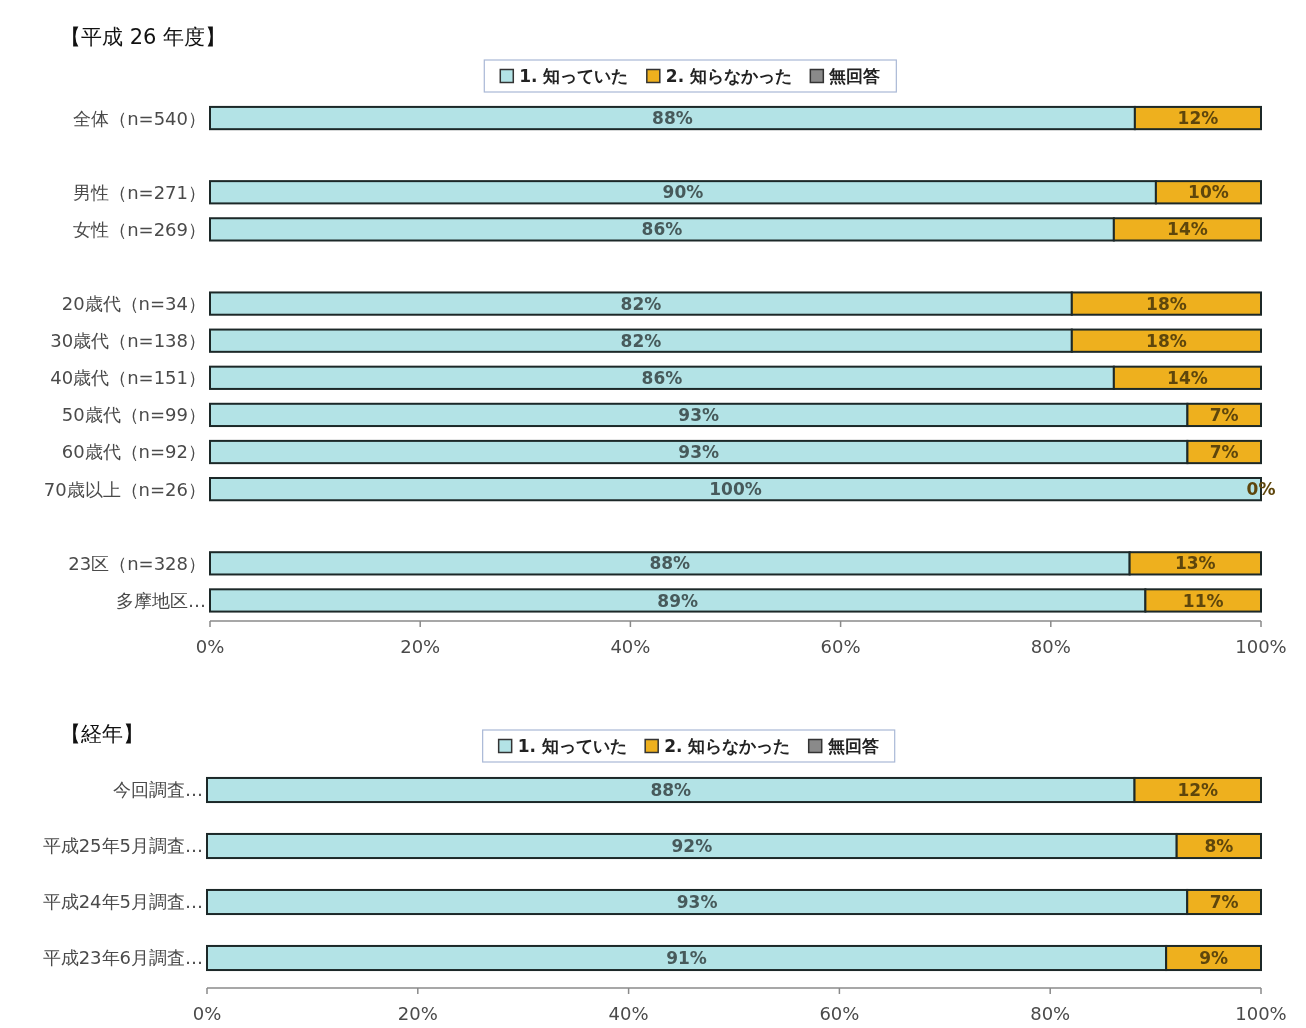 Image resolution: width=1306 pixels, height=1028 pixels. What do you see at coordinates (1195, 563) in the screenshot?
I see `data-label: 13%` at bounding box center [1195, 563].